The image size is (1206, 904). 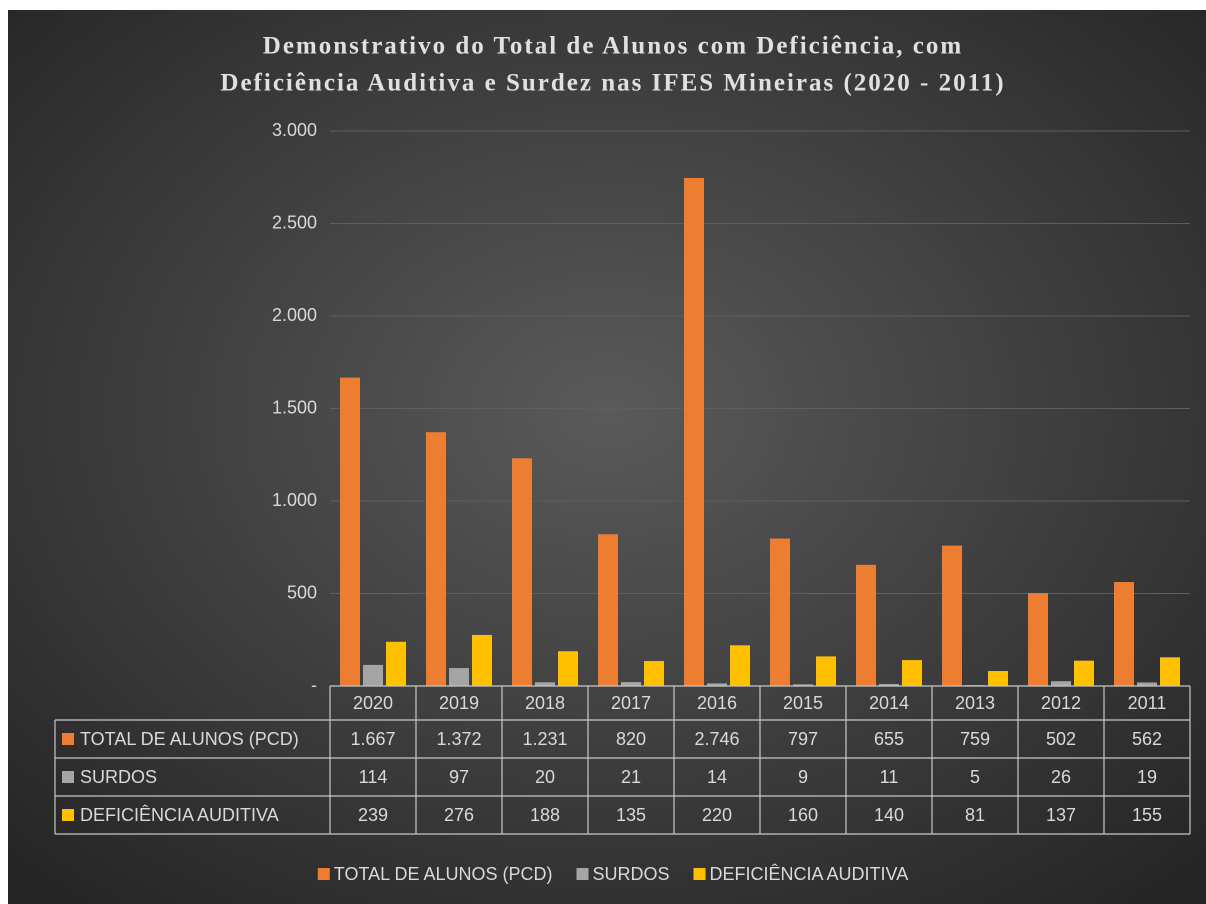 What do you see at coordinates (545, 777) in the screenshot?
I see `data-label: 20` at bounding box center [545, 777].